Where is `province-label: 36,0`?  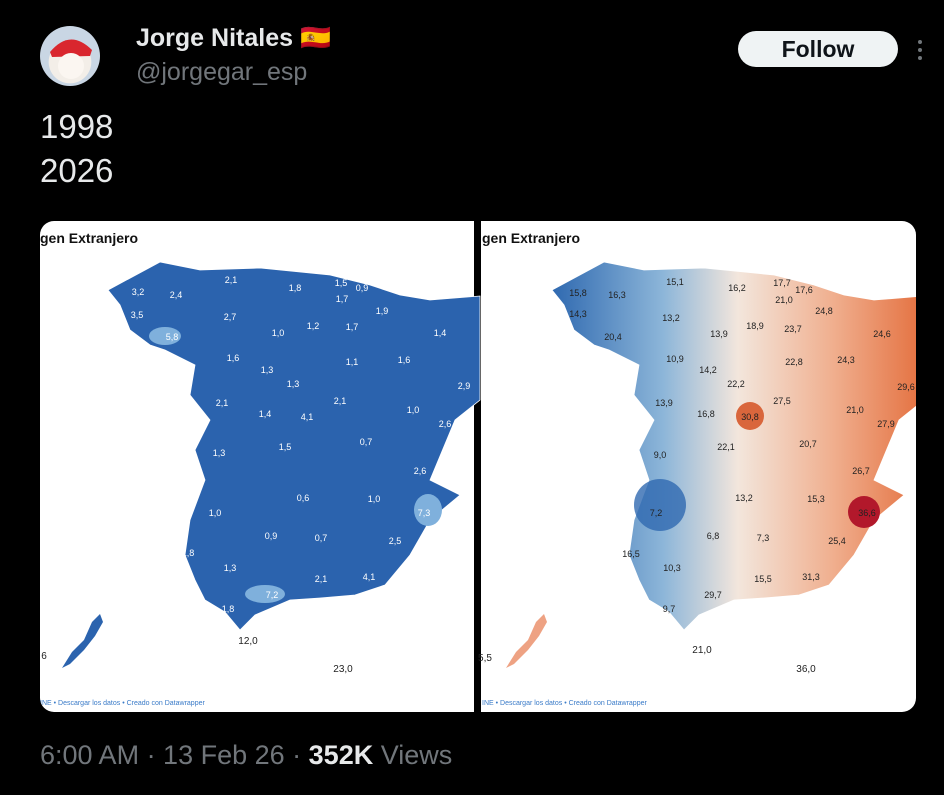
province-label: 36,0 is located at coordinates (806, 669).